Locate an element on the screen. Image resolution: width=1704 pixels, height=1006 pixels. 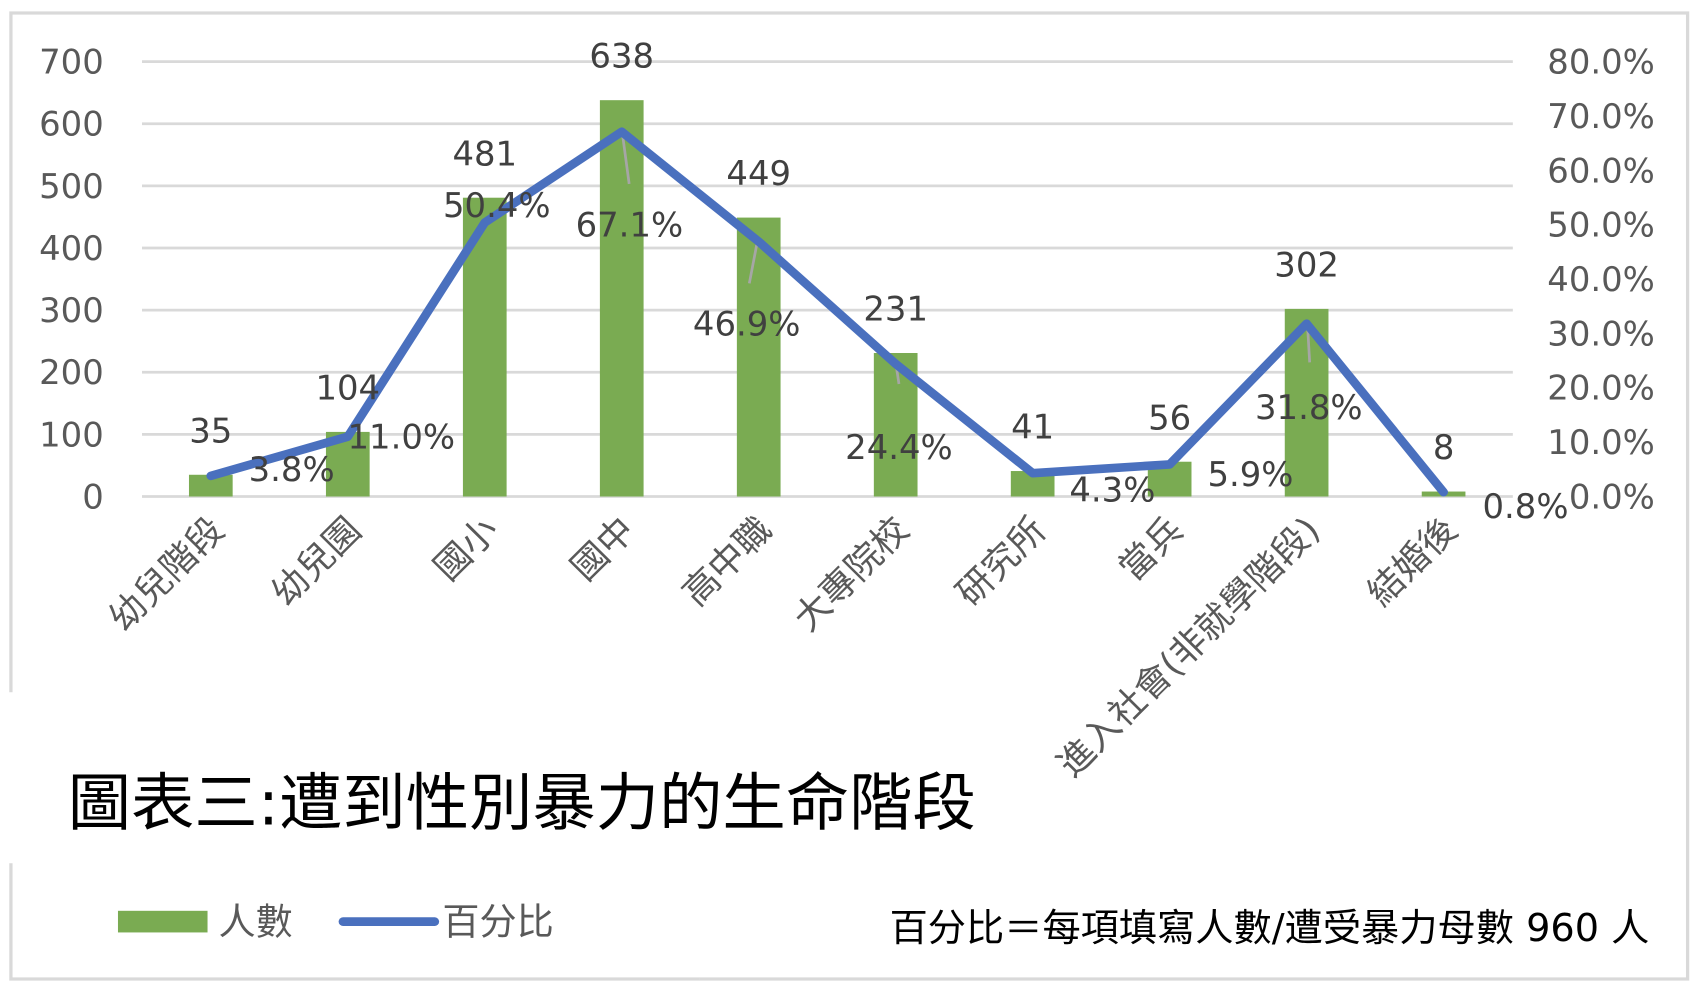
left-tick-label: 200 is located at coordinates (71, 372).